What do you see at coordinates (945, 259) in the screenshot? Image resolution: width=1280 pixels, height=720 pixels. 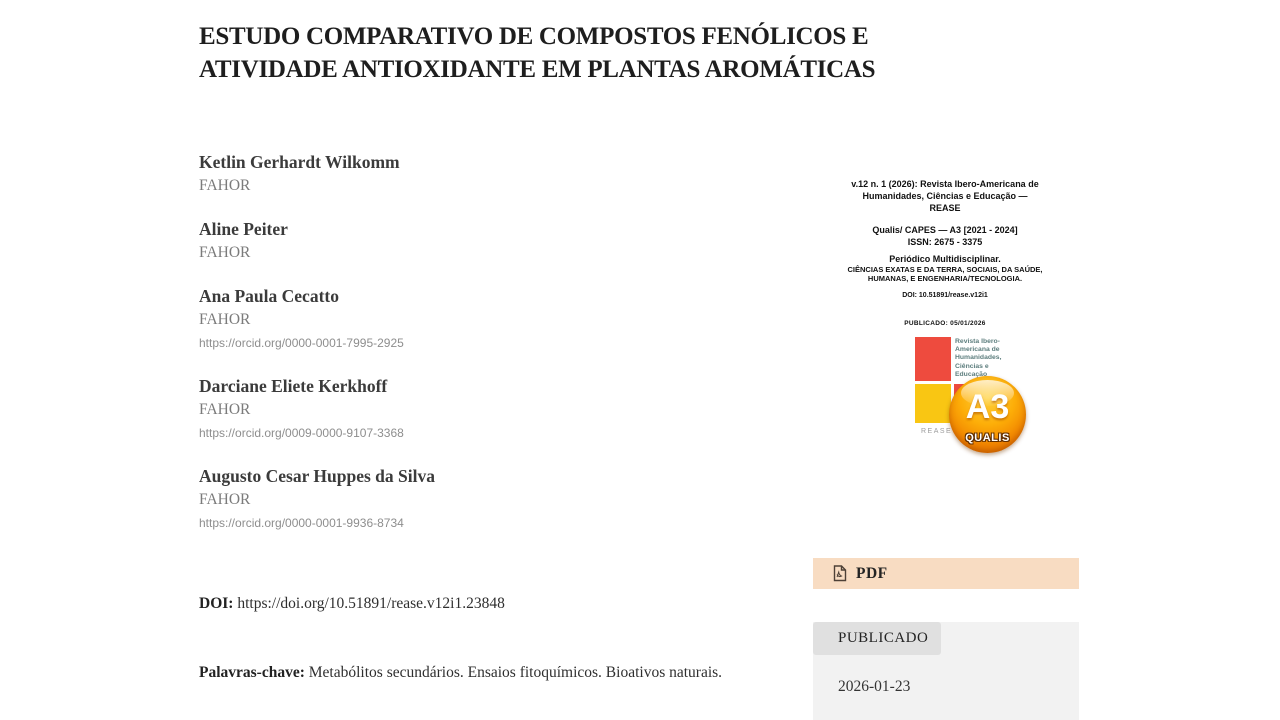 I see `cover-type-line: Periódico Multidisciplinar.` at bounding box center [945, 259].